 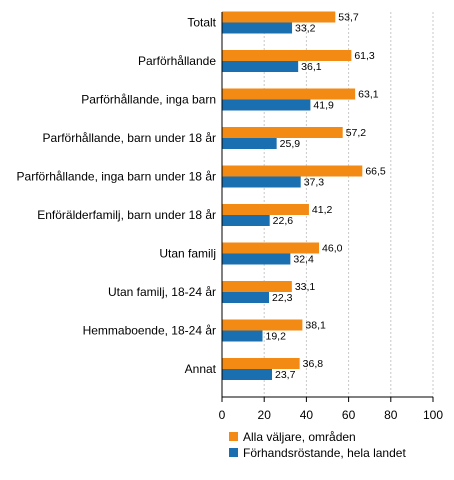 I want to click on data-label: 32,4, so click(x=303, y=260).